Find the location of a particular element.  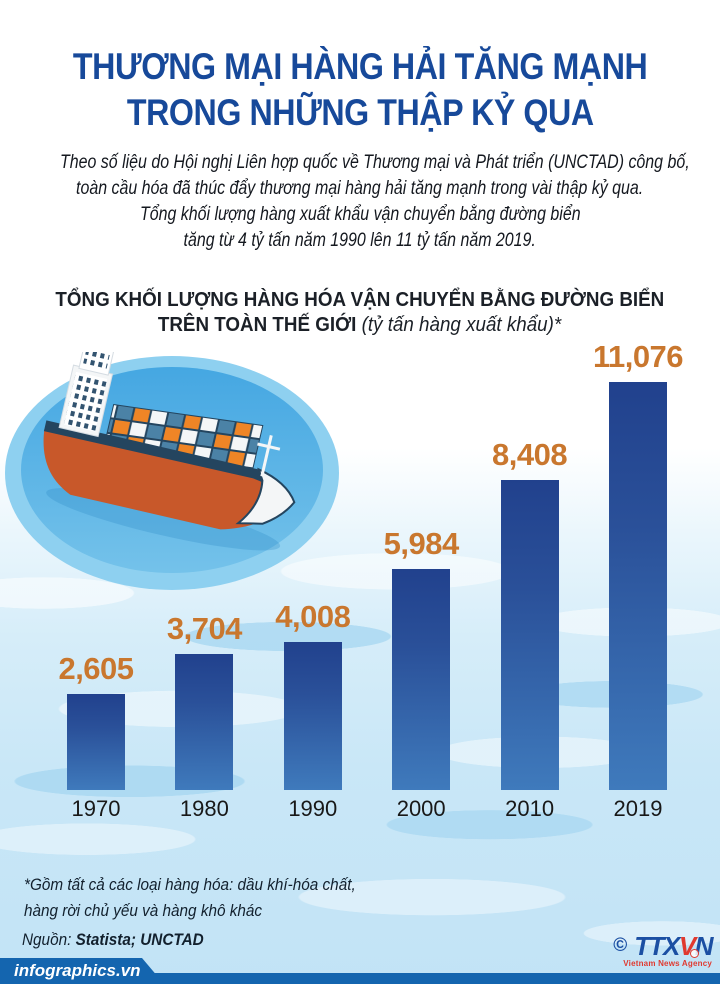

ttxvn-subtitle: Vietnam News Agency is located at coordinates (667, 963).